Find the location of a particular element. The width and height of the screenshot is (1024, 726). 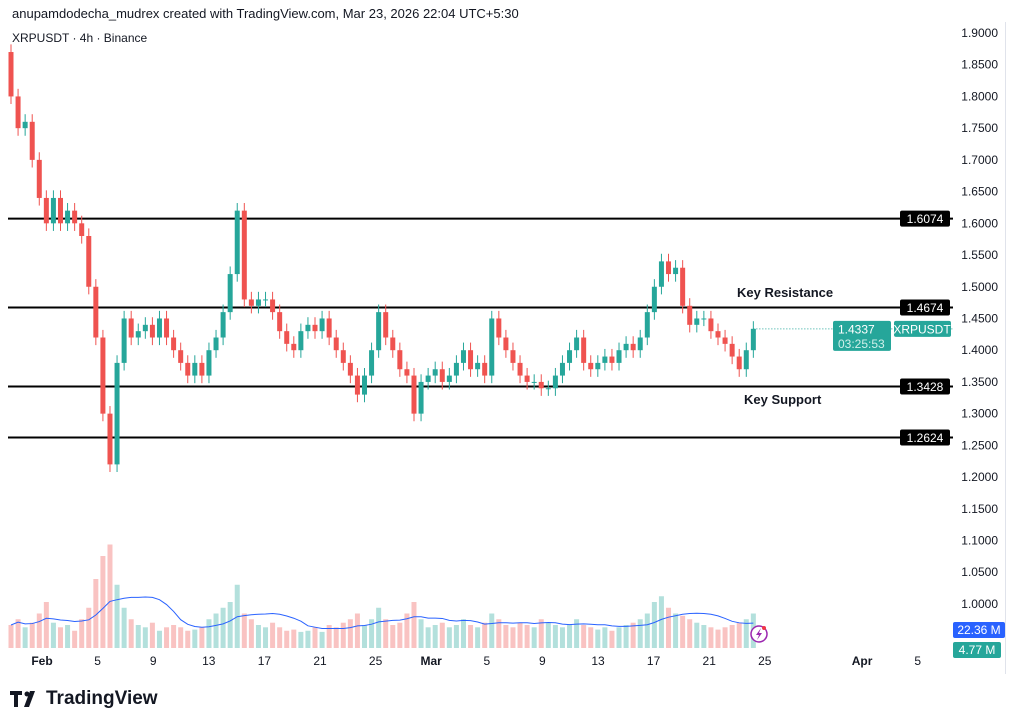

y-tick-label: 1.1000 is located at coordinates (979, 541).